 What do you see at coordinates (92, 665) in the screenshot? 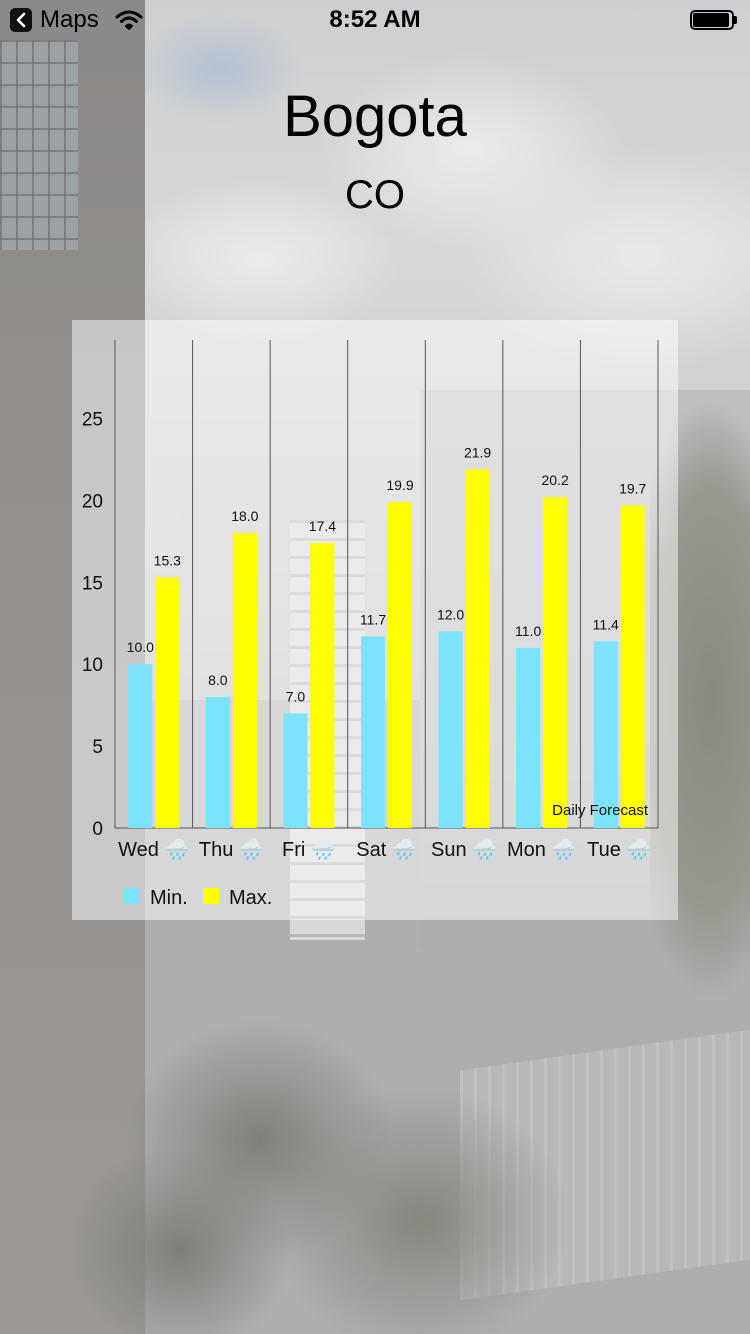
I see `y-tick-label: 10` at bounding box center [92, 665].